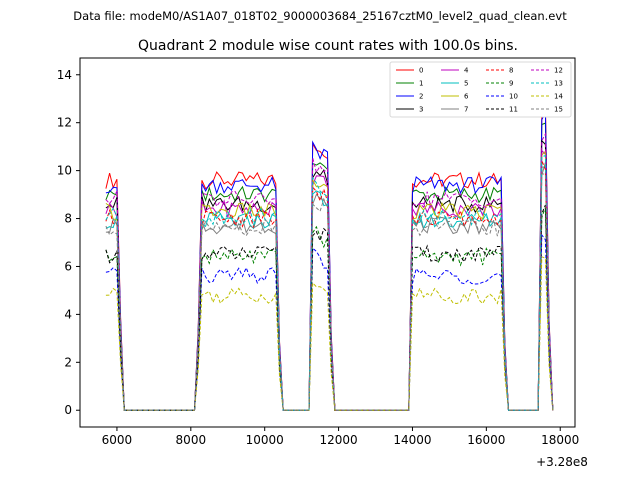  Describe the element at coordinates (191, 440) in the screenshot. I see `x-tick-label: 8000` at that location.